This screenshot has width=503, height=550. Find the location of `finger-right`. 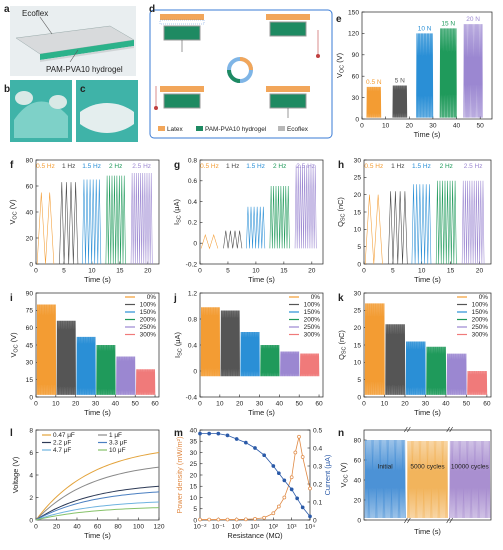

finger-right is located at coordinates (58, 102).